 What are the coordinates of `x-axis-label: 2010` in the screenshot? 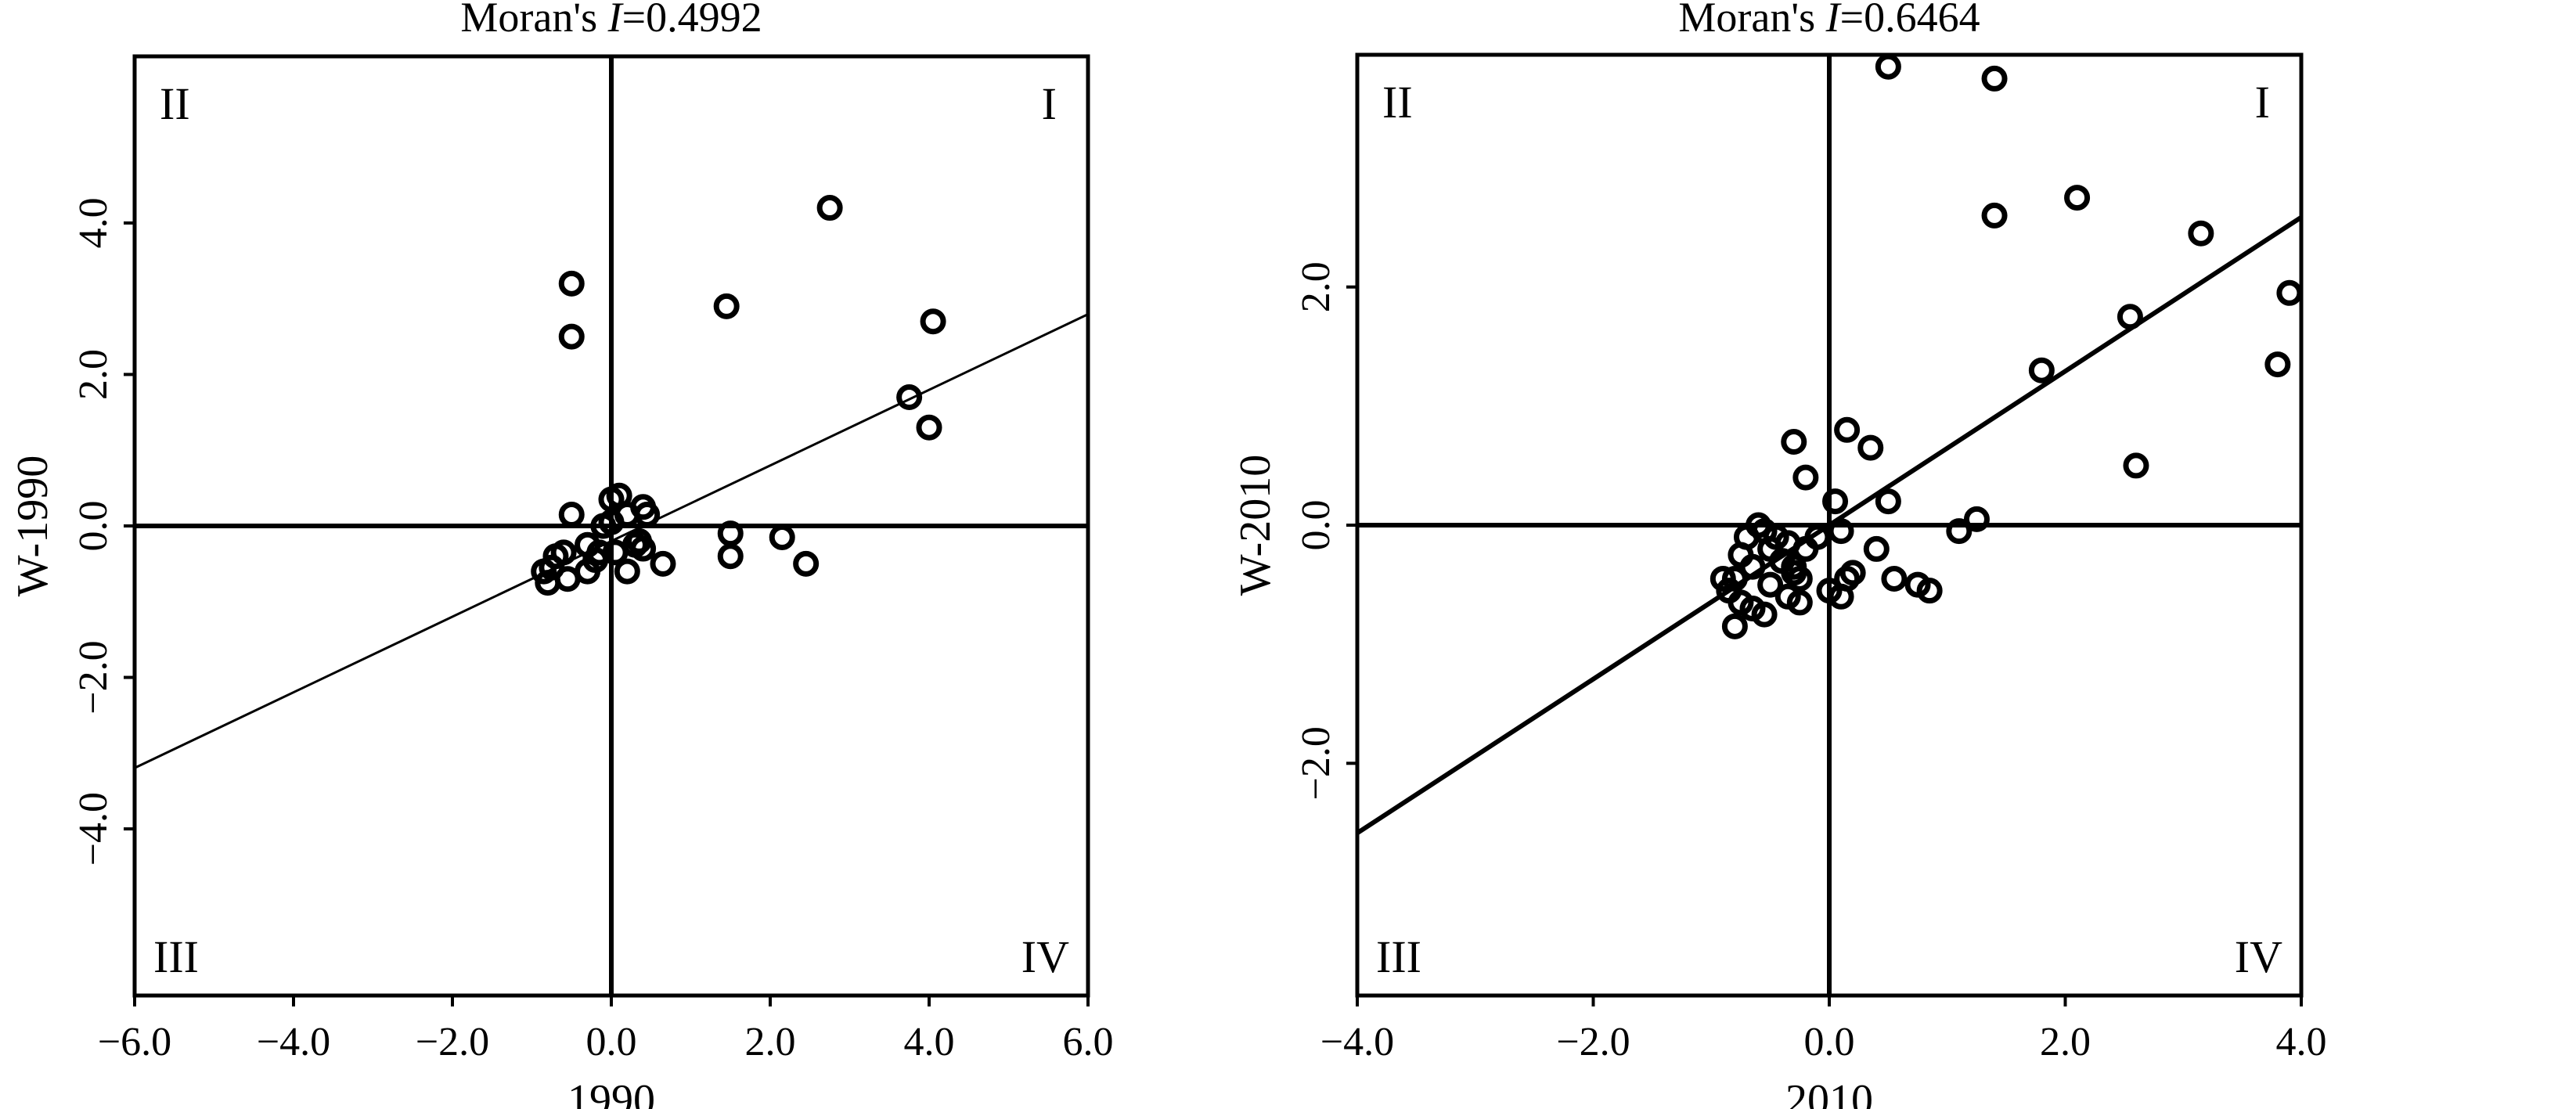 It's located at (1829, 1092).